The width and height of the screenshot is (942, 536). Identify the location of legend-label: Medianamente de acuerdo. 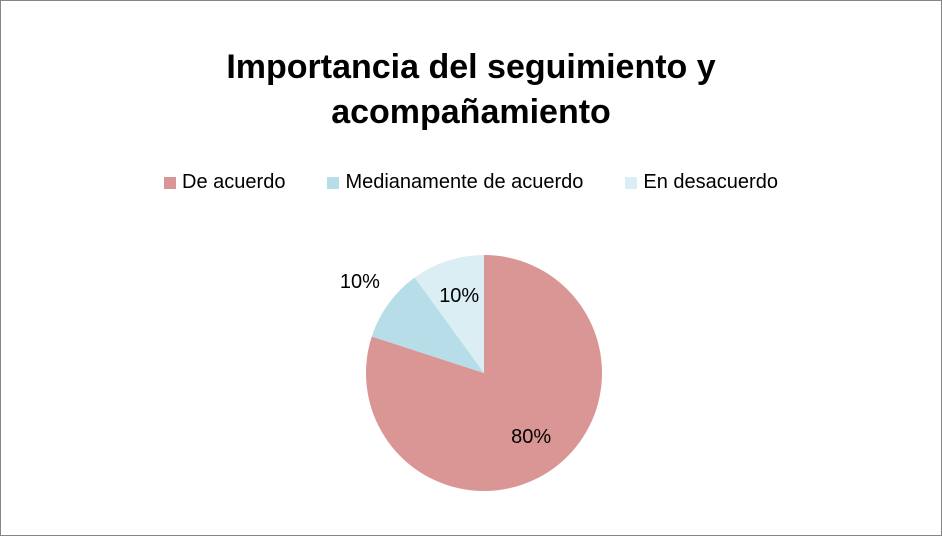
(464, 182).